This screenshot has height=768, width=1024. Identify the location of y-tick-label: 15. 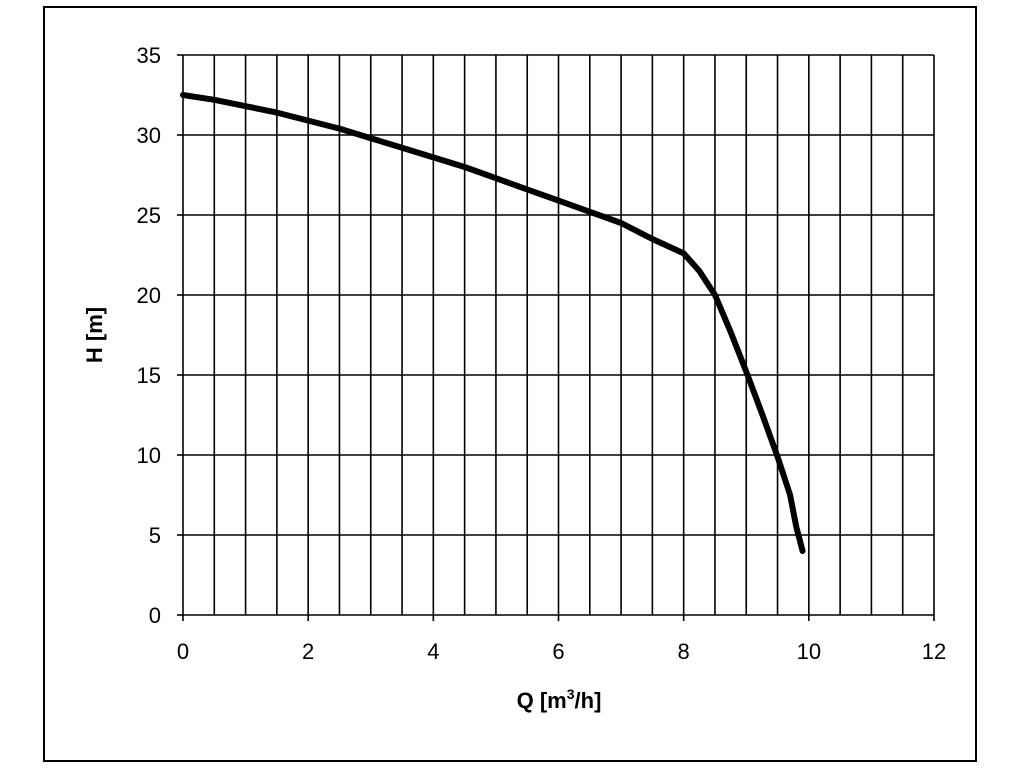
(149, 375).